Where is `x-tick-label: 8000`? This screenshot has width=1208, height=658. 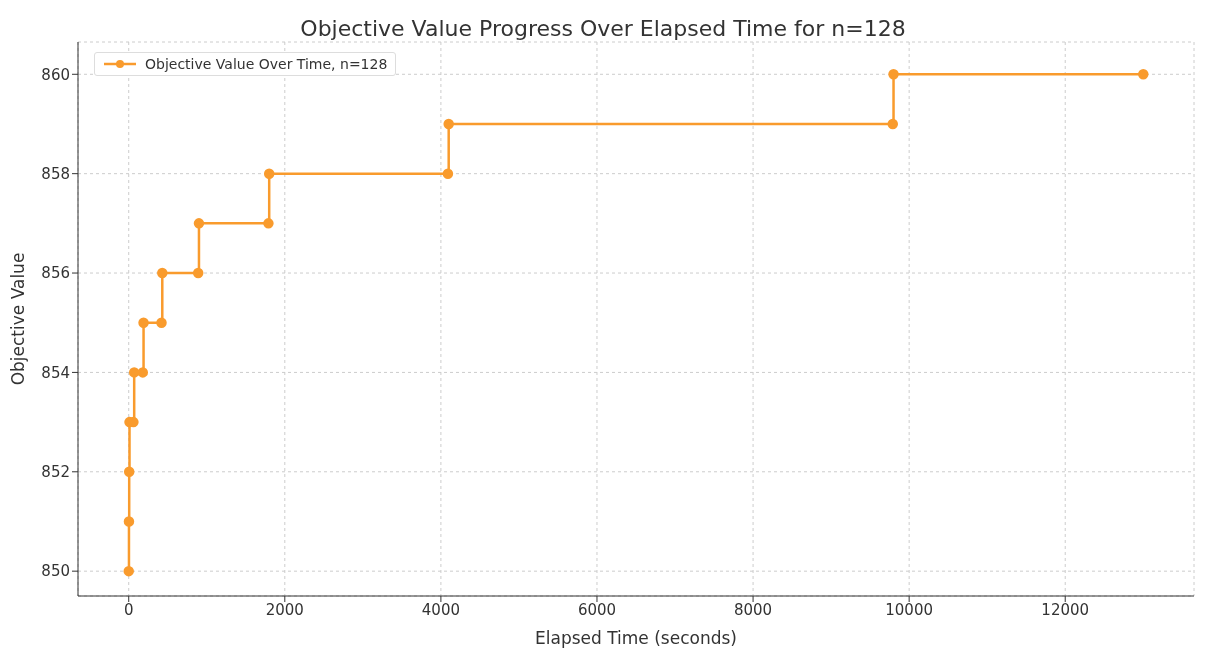
x-tick-label: 8000 is located at coordinates (753, 609).